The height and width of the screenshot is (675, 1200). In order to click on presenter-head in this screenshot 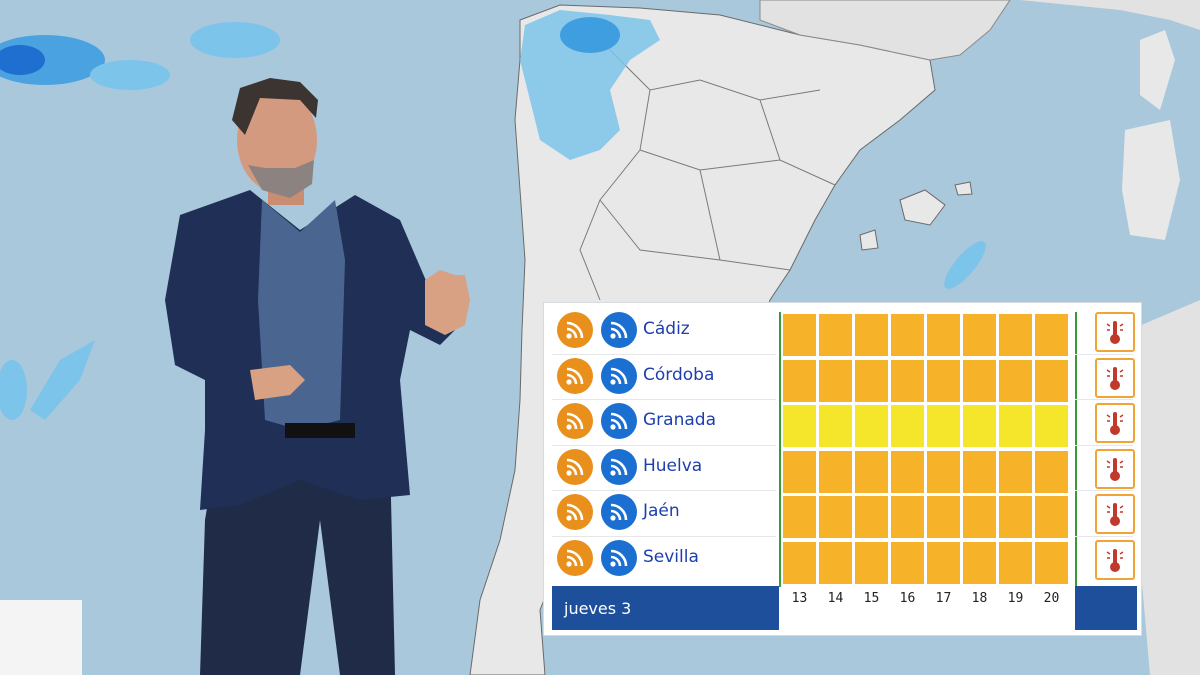, I will do `click(277, 140)`.